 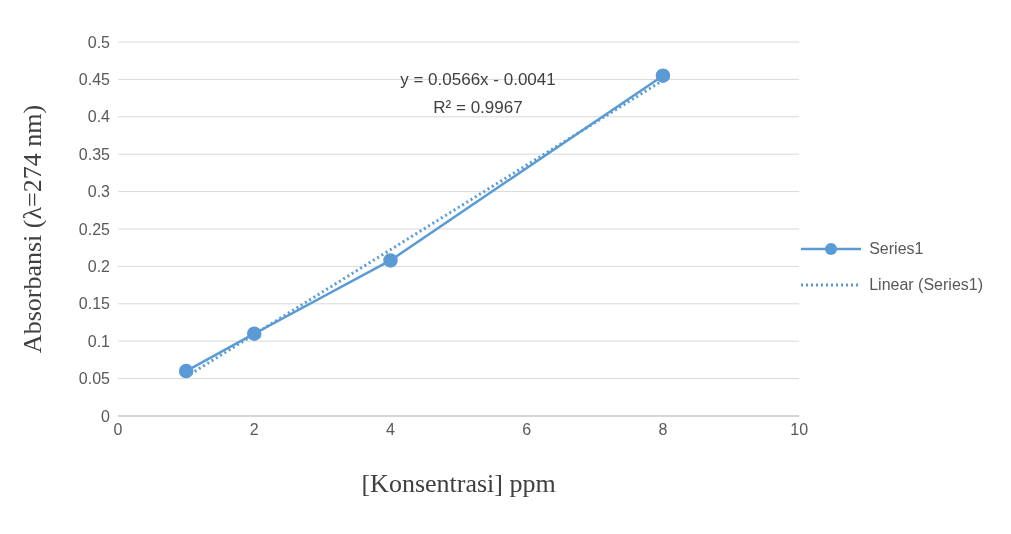 I want to click on y-tick-label: 0, so click(x=106, y=416).